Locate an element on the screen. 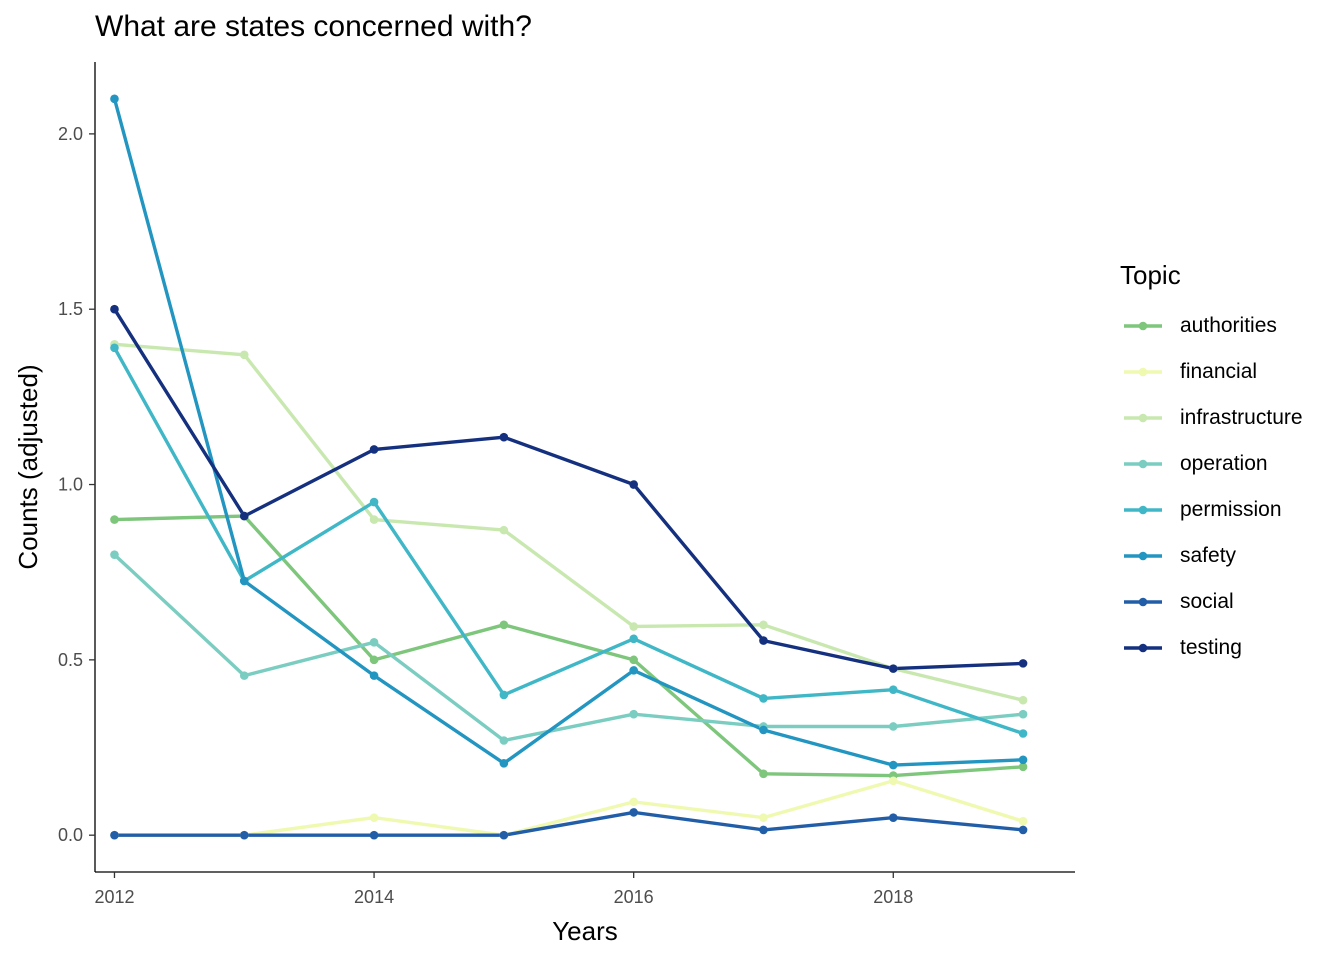  legend-key-testing is located at coordinates (1143, 648).